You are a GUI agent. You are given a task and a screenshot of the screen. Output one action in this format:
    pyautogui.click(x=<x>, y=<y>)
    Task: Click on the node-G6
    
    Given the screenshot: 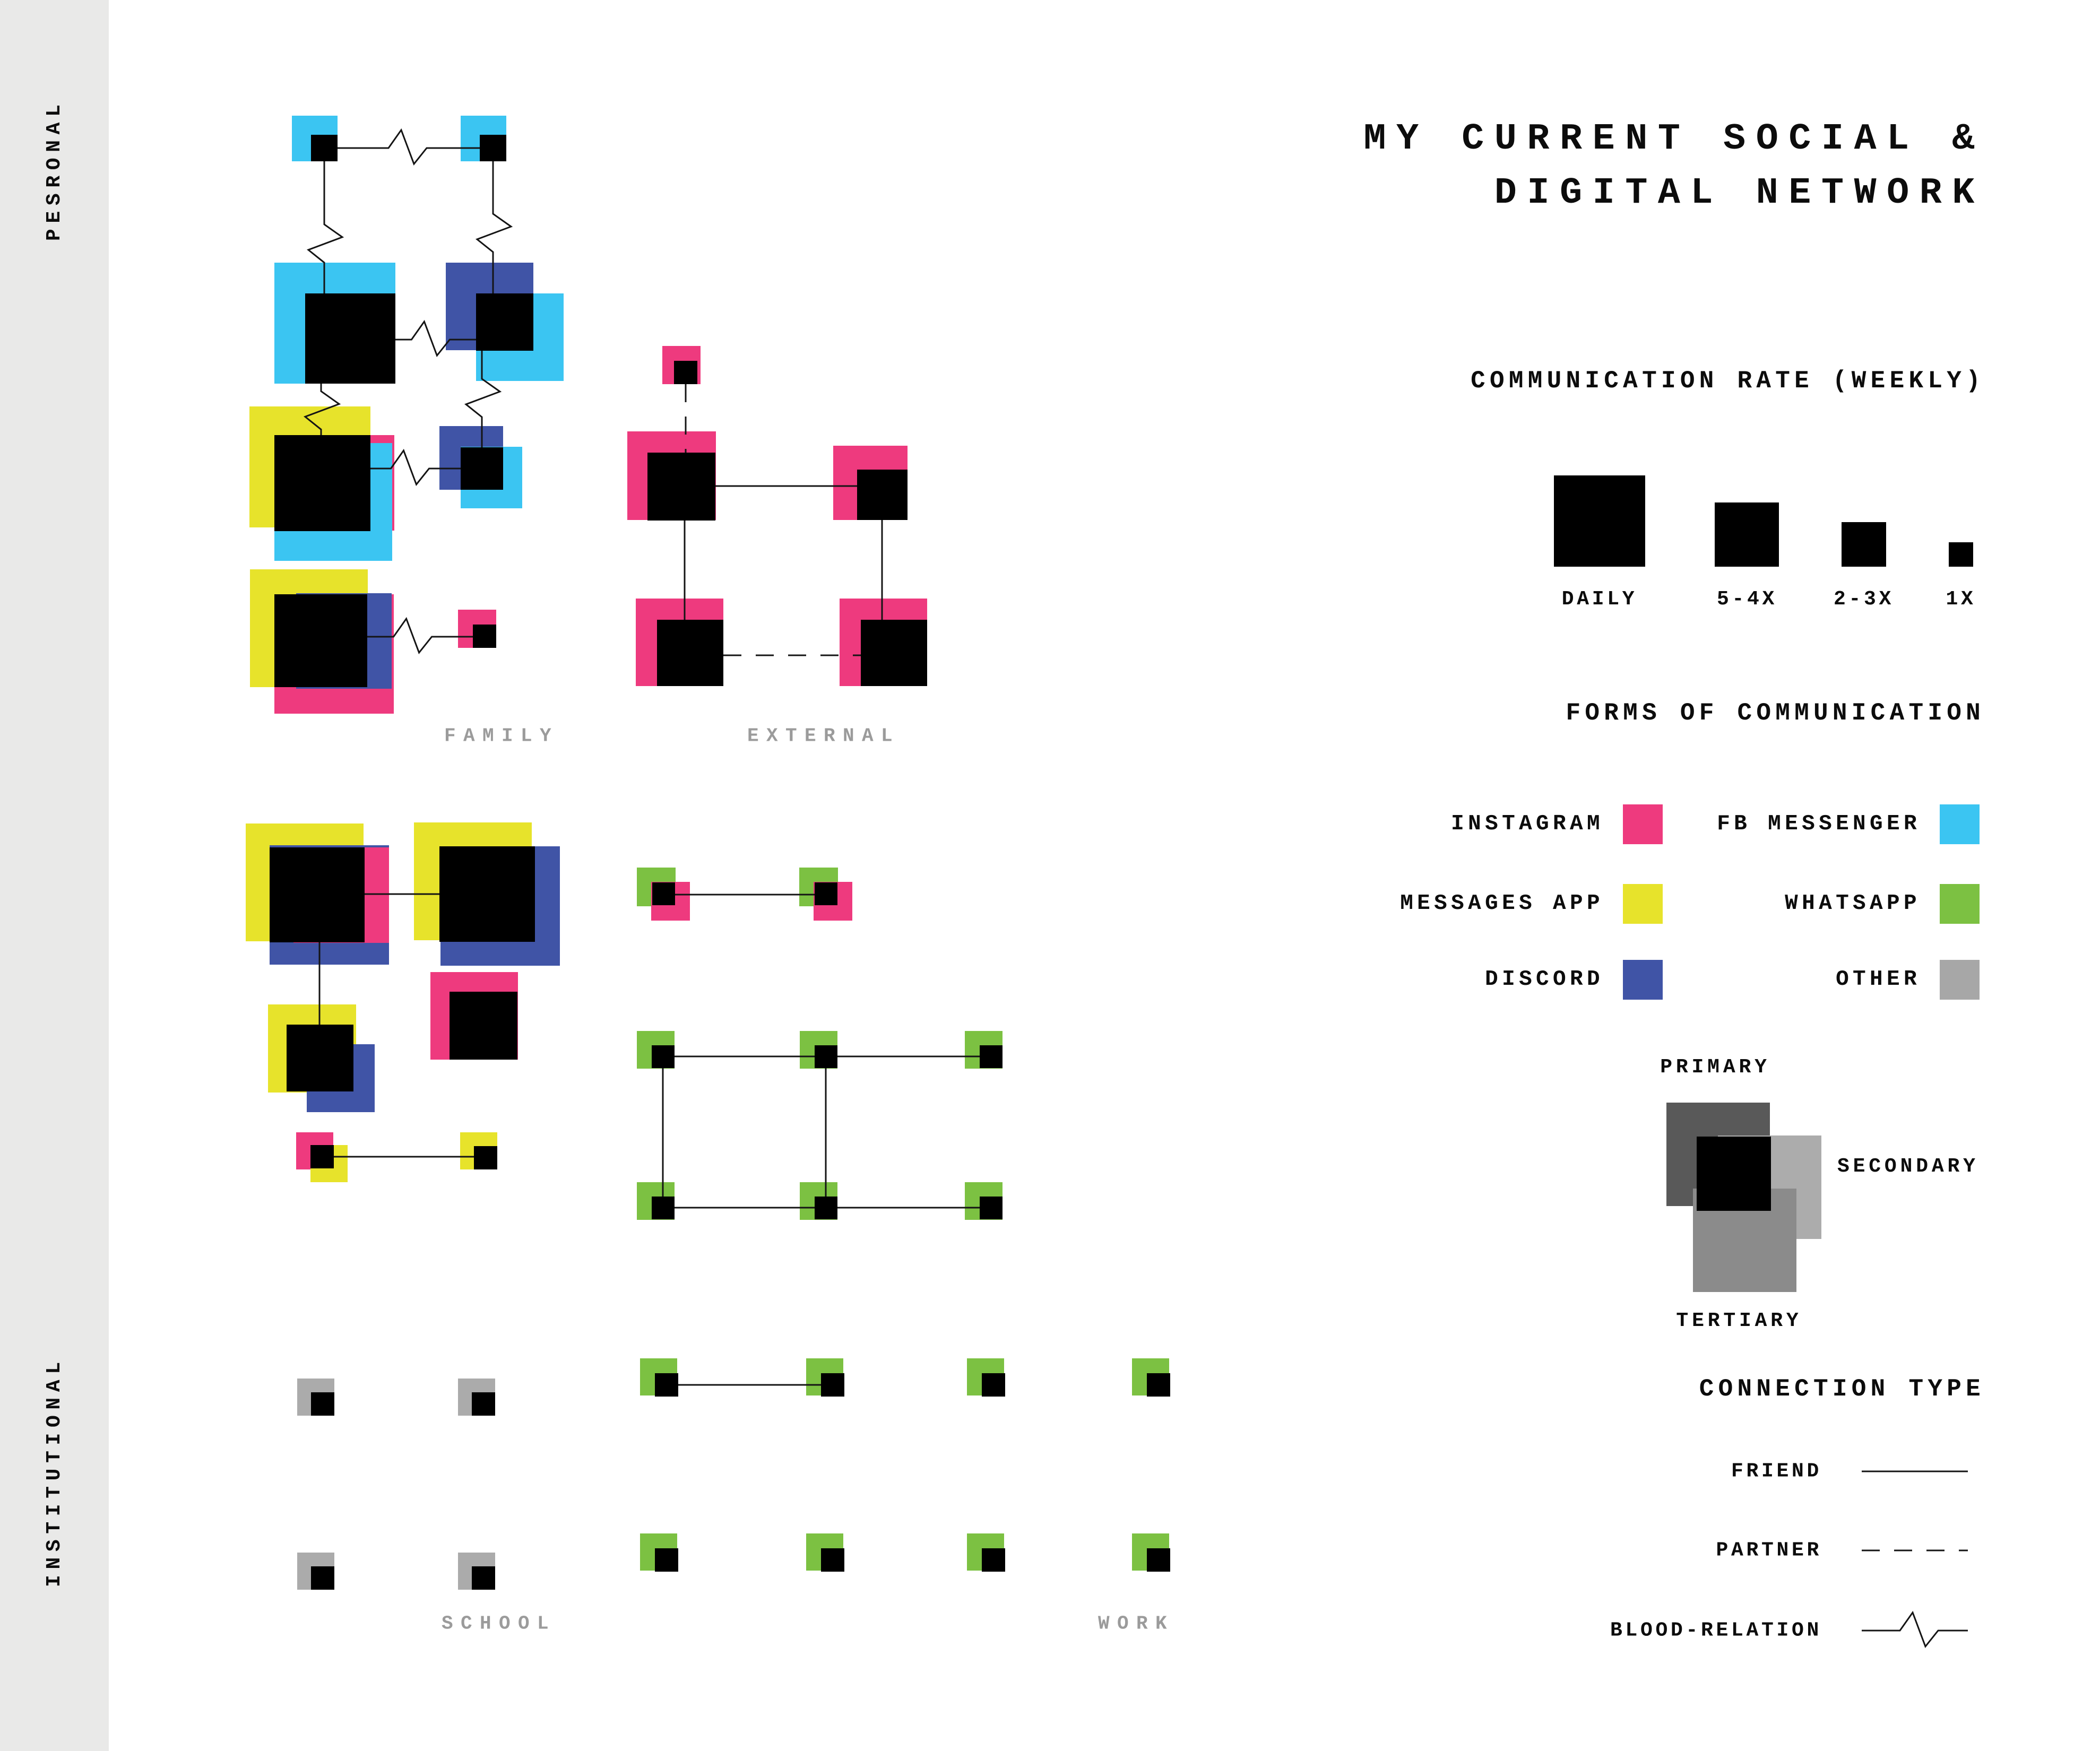 What is the action you would take?
    pyautogui.click(x=663, y=1208)
    